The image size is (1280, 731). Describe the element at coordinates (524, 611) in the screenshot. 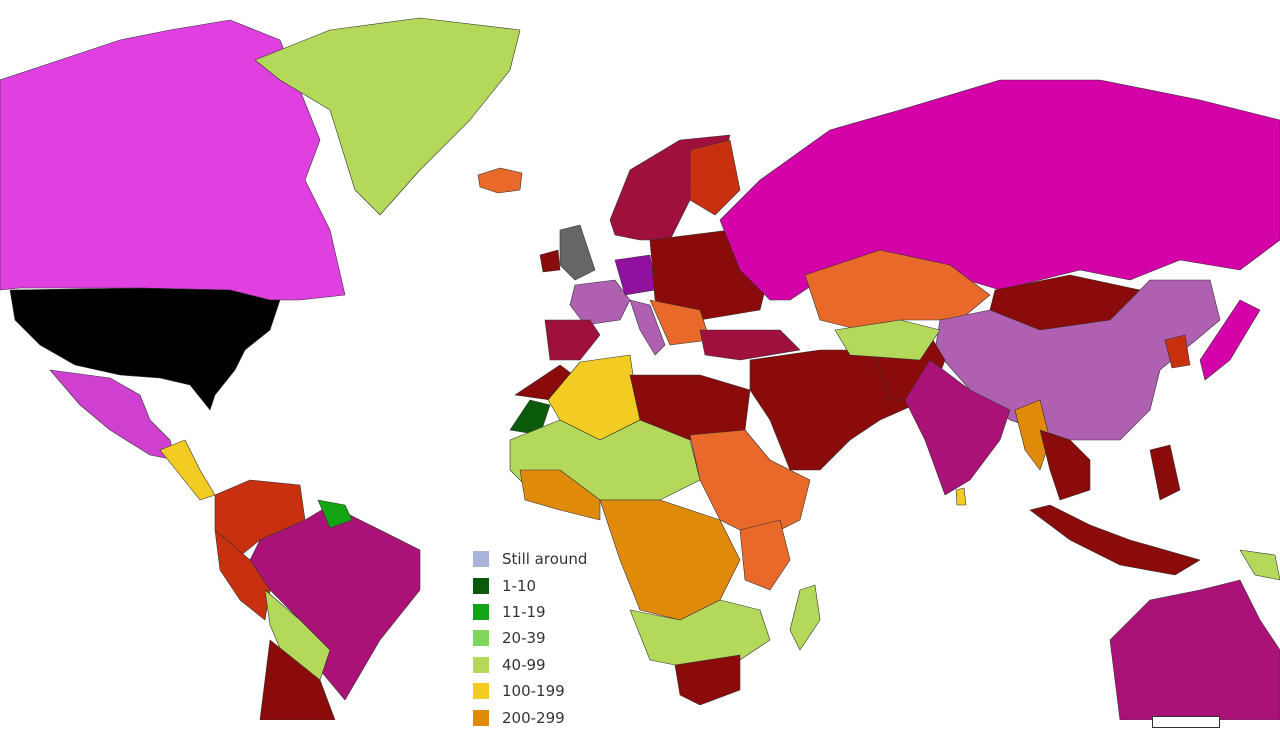

I see `legend-label: 11-19` at that location.